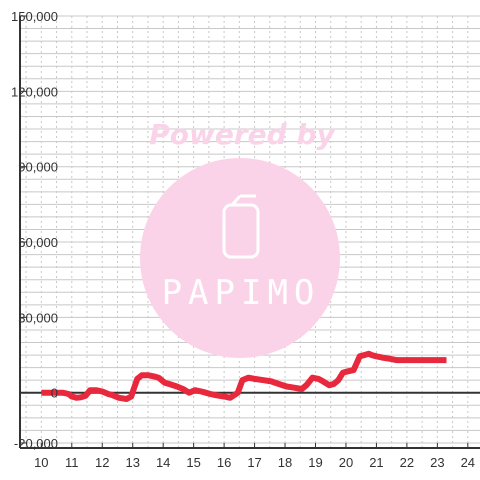 The image size is (480, 480). I want to click on y-tick-label: 30,000, so click(38, 317).